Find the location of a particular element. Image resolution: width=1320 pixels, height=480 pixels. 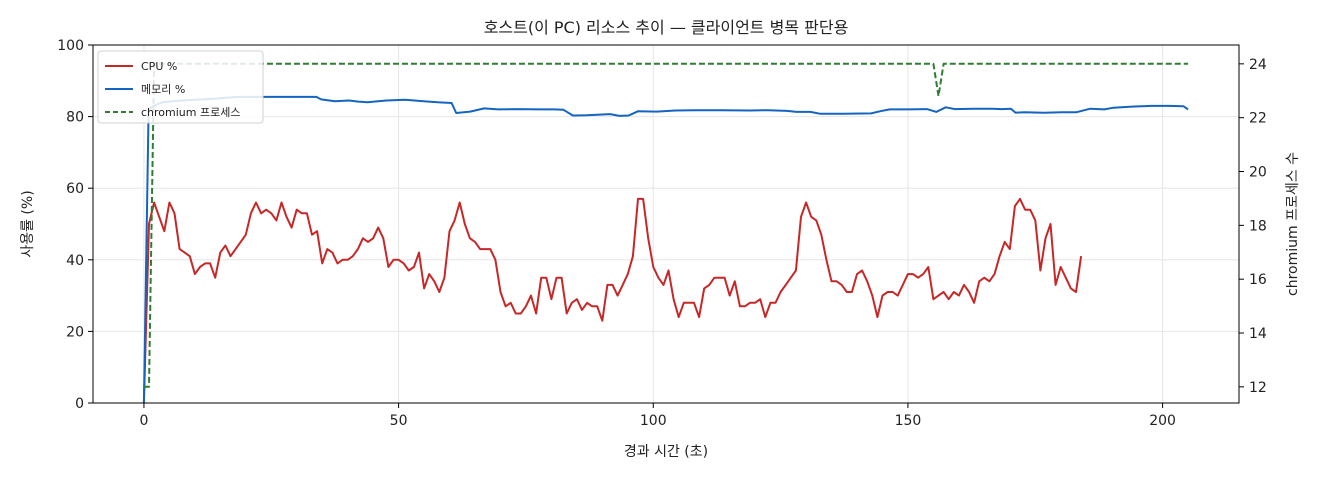

y-tick-label: 40 is located at coordinates (75, 261).